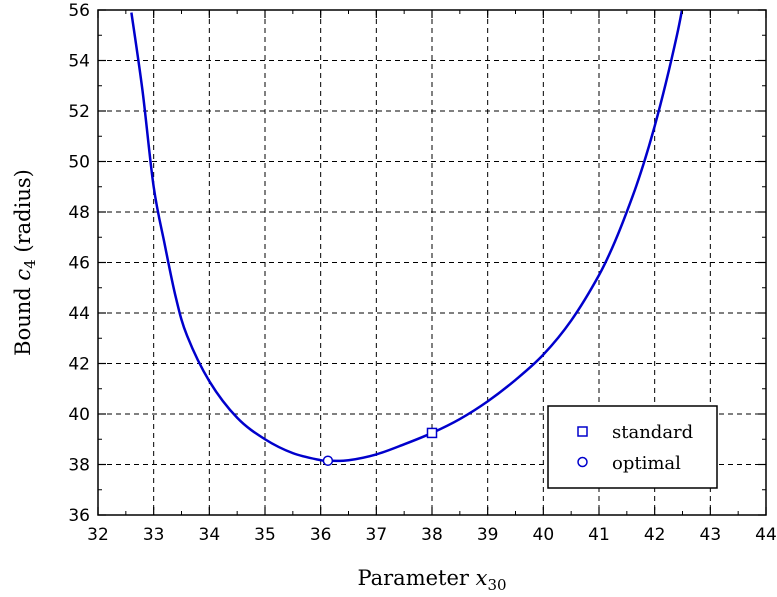  What do you see at coordinates (79, 213) in the screenshot?
I see `y-tick-label: 48` at bounding box center [79, 213].